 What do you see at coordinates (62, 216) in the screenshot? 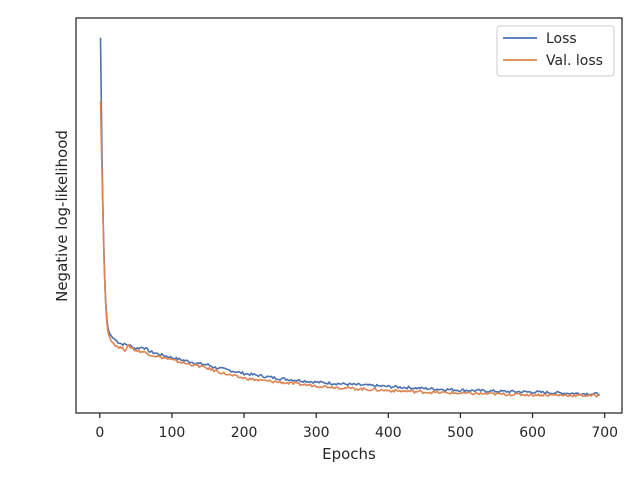
I see `y-axis-label: Negative log-likelihood` at bounding box center [62, 216].